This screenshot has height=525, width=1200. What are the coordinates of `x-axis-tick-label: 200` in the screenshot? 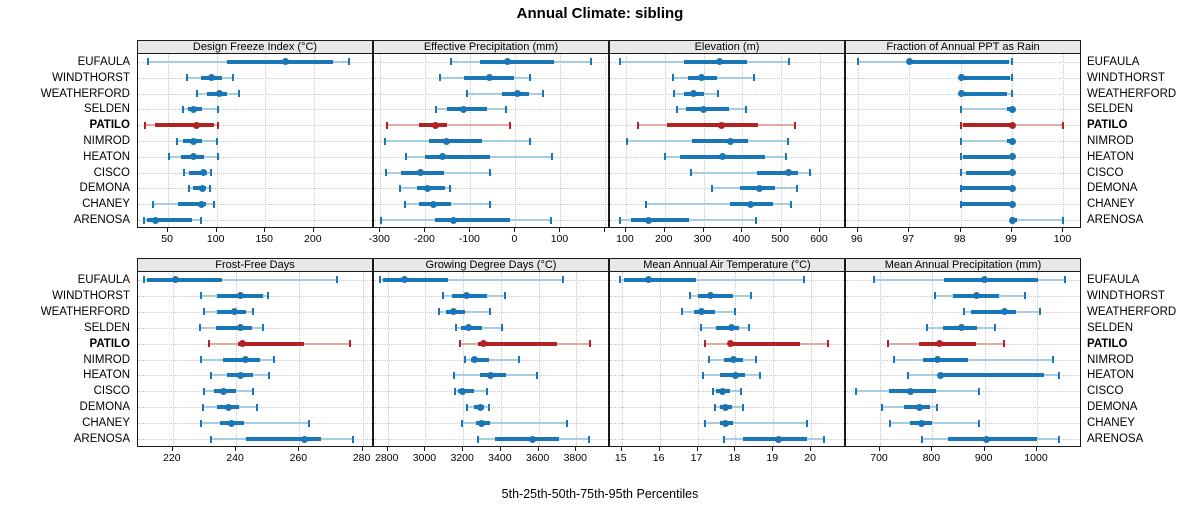 It's located at (313, 239).